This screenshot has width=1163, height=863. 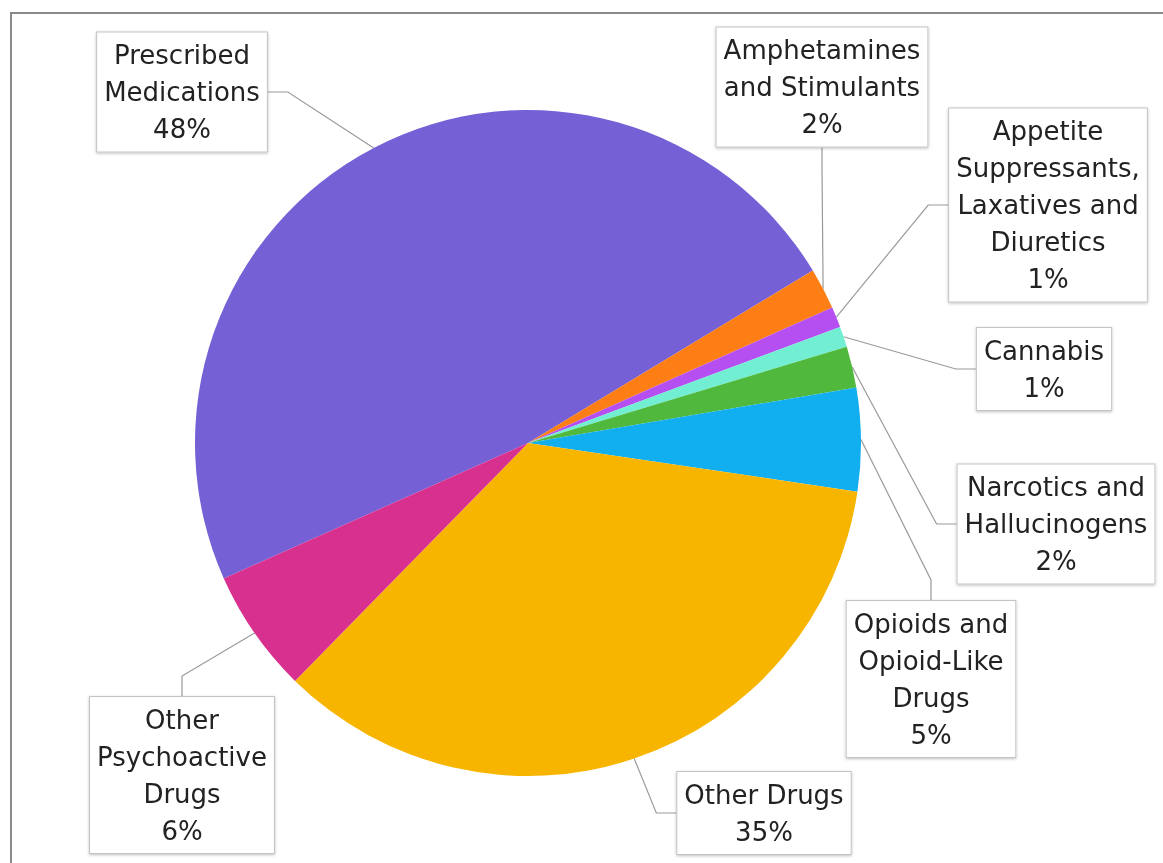 What do you see at coordinates (764, 831) in the screenshot?
I see `data-label: 35%` at bounding box center [764, 831].